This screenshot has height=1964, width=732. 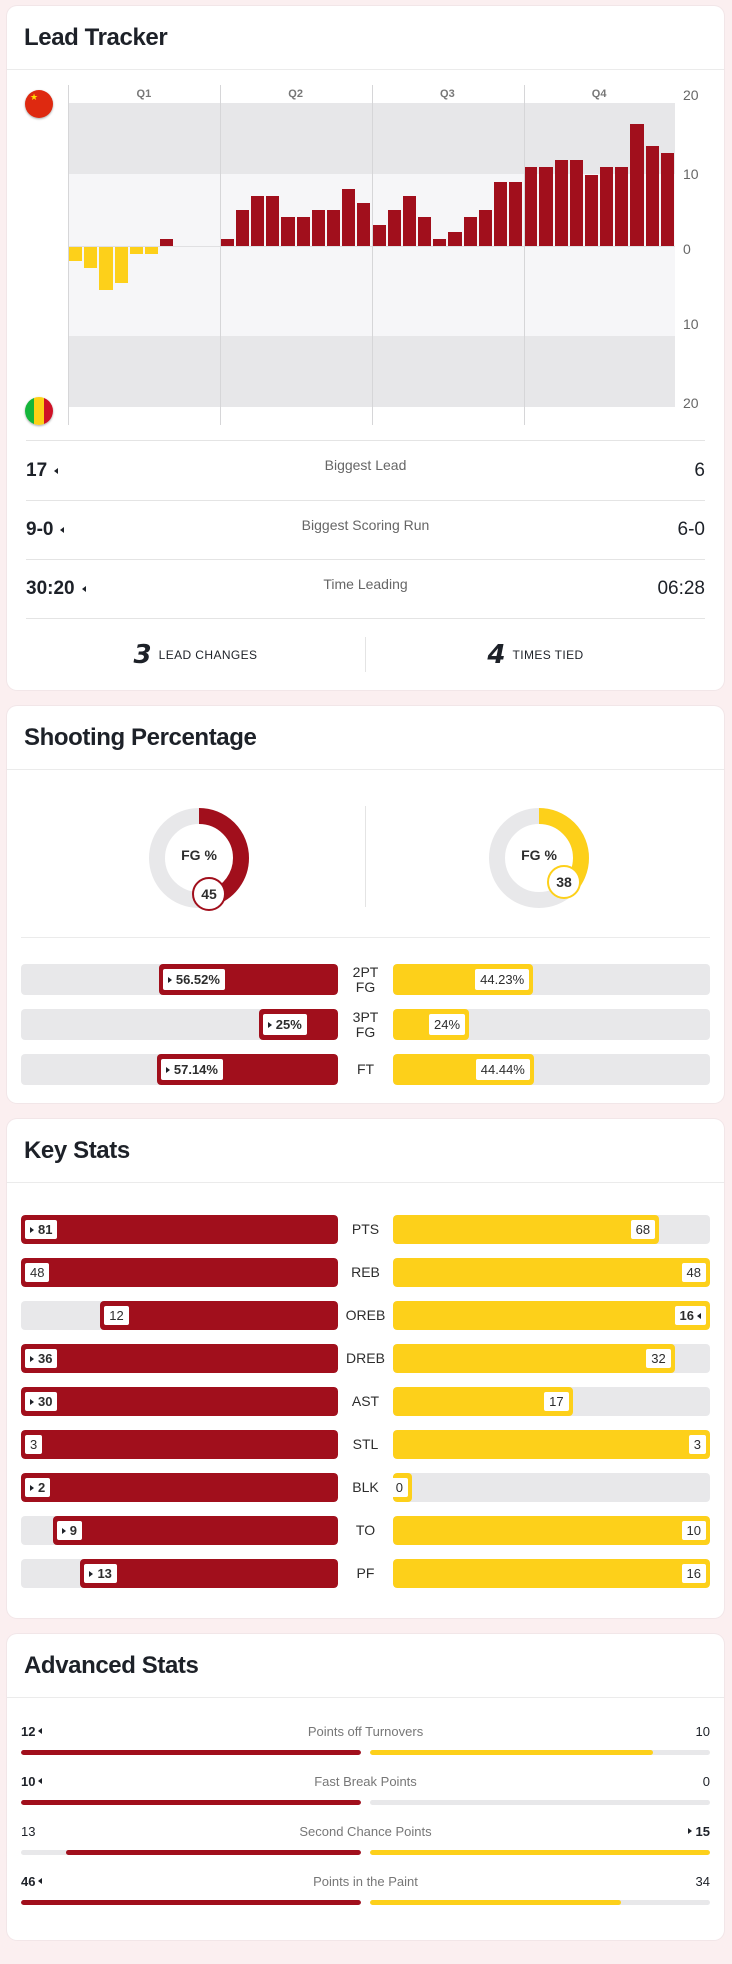 What do you see at coordinates (551, 1401) in the screenshot?
I see `away-bar-track: 17` at bounding box center [551, 1401].